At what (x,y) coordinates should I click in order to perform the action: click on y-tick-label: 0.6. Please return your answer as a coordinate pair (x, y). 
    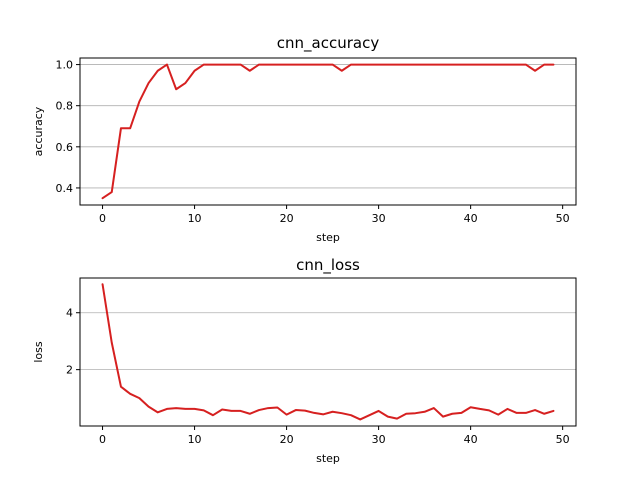
    Looking at the image, I should click on (65, 147).